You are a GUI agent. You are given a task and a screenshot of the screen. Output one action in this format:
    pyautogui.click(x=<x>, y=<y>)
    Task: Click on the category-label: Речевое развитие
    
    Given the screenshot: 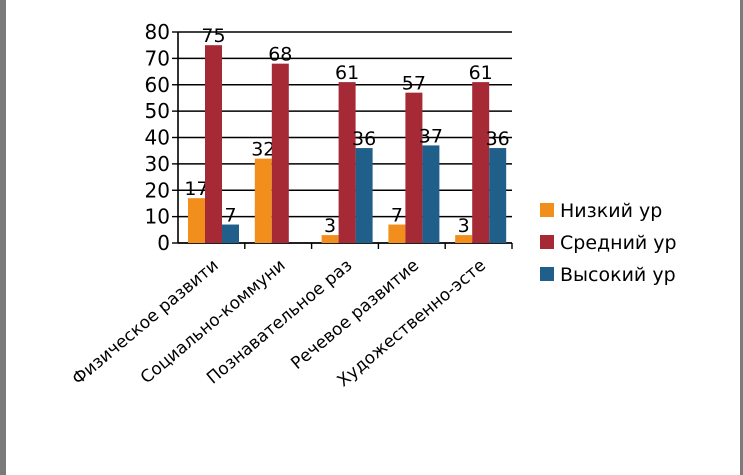 What is the action you would take?
    pyautogui.click(x=355, y=315)
    